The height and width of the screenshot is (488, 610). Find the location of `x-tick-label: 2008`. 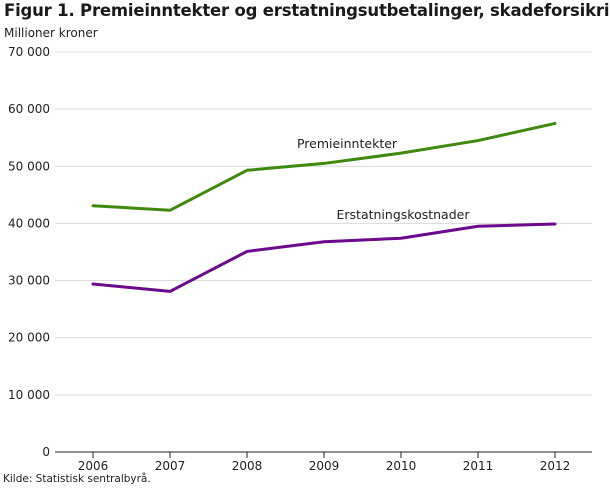

x-tick-label: 2008 is located at coordinates (247, 466).